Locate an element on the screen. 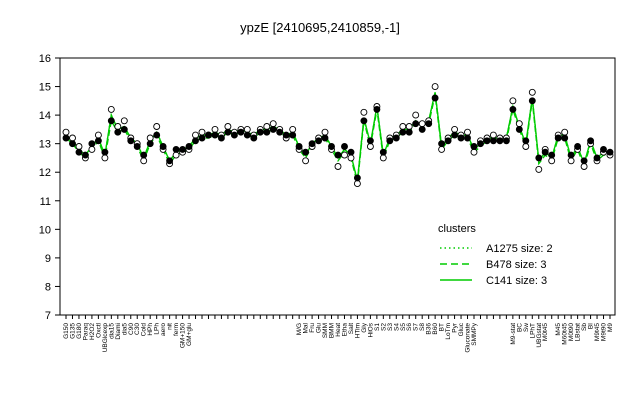  x-tick-label: Heat is located at coordinates (338, 330).